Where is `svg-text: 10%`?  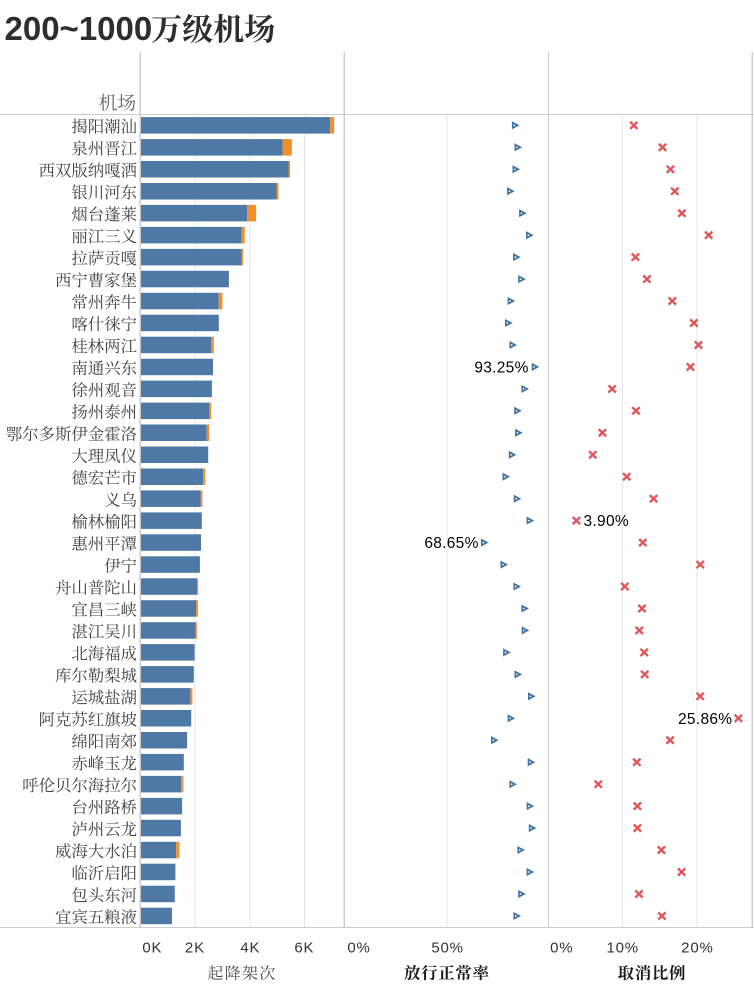 svg-text: 10% is located at coordinates (622, 948).